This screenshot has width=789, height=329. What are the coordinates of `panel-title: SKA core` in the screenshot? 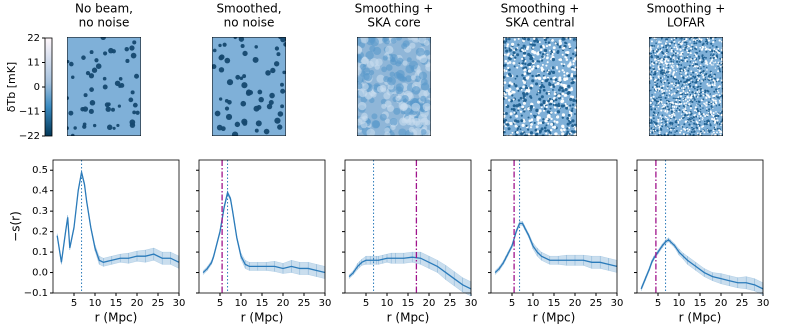 It's located at (393, 23).